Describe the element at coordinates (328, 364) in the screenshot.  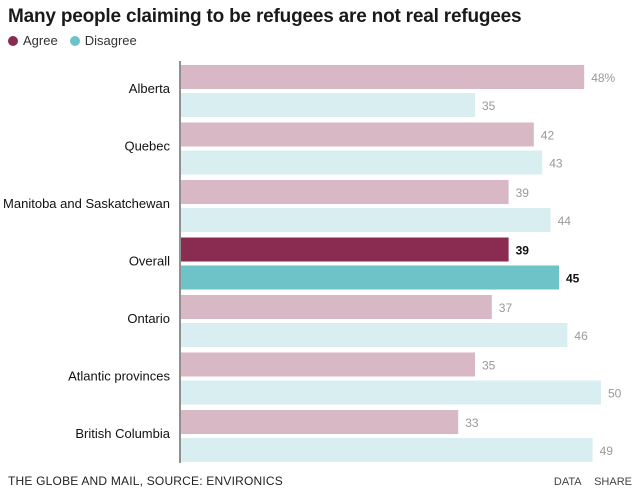
I see `bar-agree-atlantic-provinces` at that location.